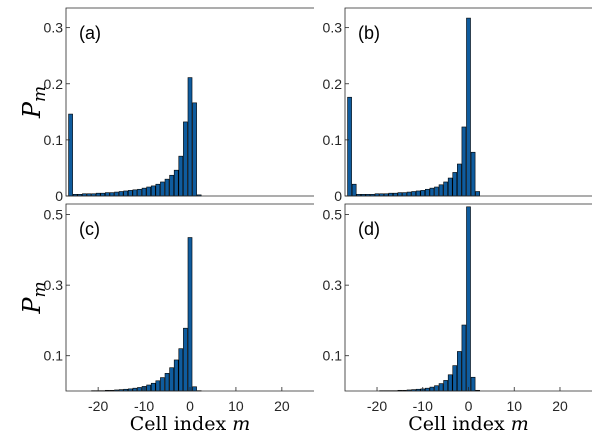  I want to click on panel-label: (a), so click(90, 33).